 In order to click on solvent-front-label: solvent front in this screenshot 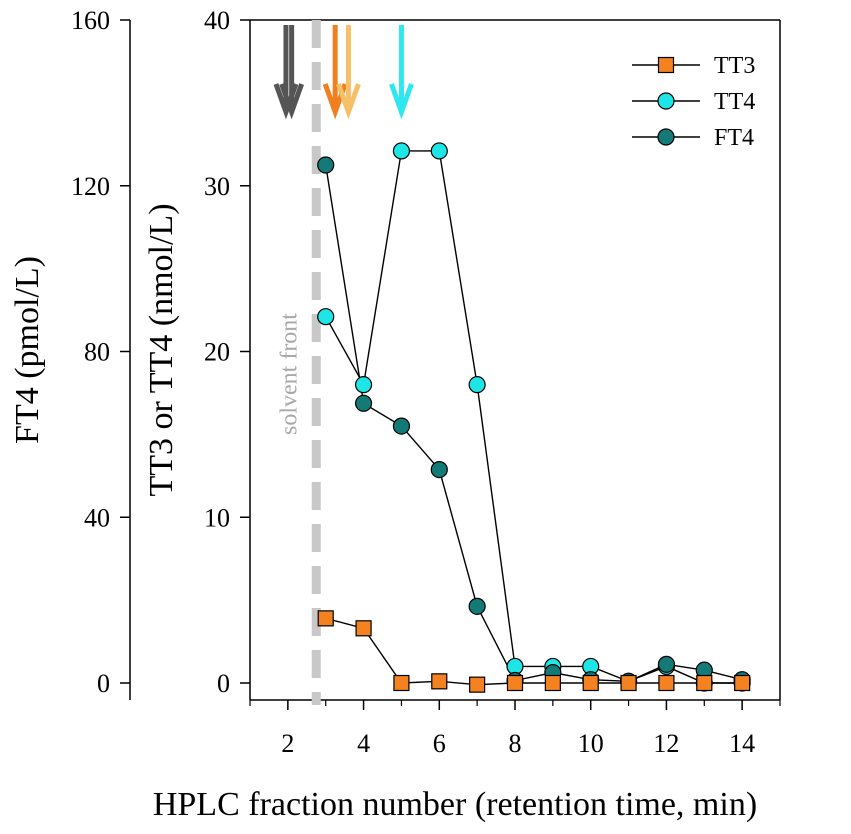, I will do `click(289, 374)`.